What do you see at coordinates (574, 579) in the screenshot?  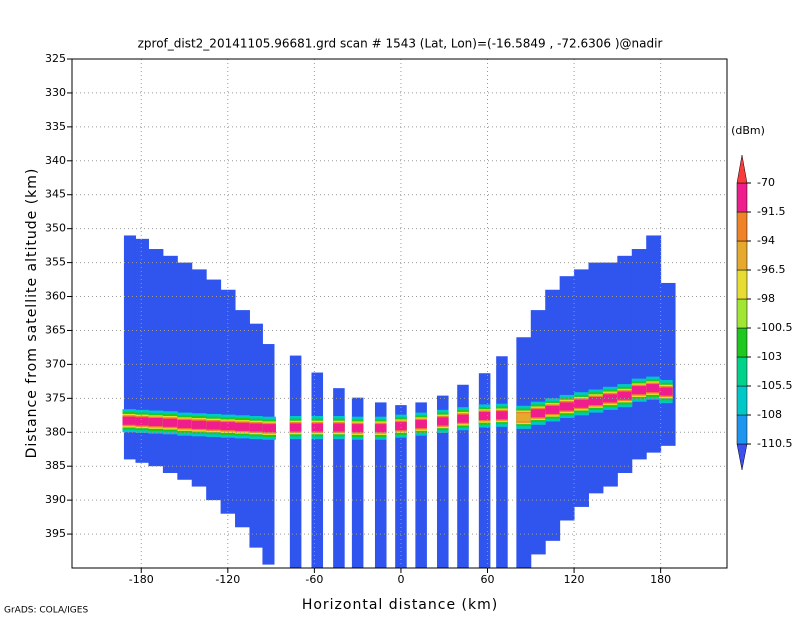 I see `x-tick-label: 120` at bounding box center [574, 579].